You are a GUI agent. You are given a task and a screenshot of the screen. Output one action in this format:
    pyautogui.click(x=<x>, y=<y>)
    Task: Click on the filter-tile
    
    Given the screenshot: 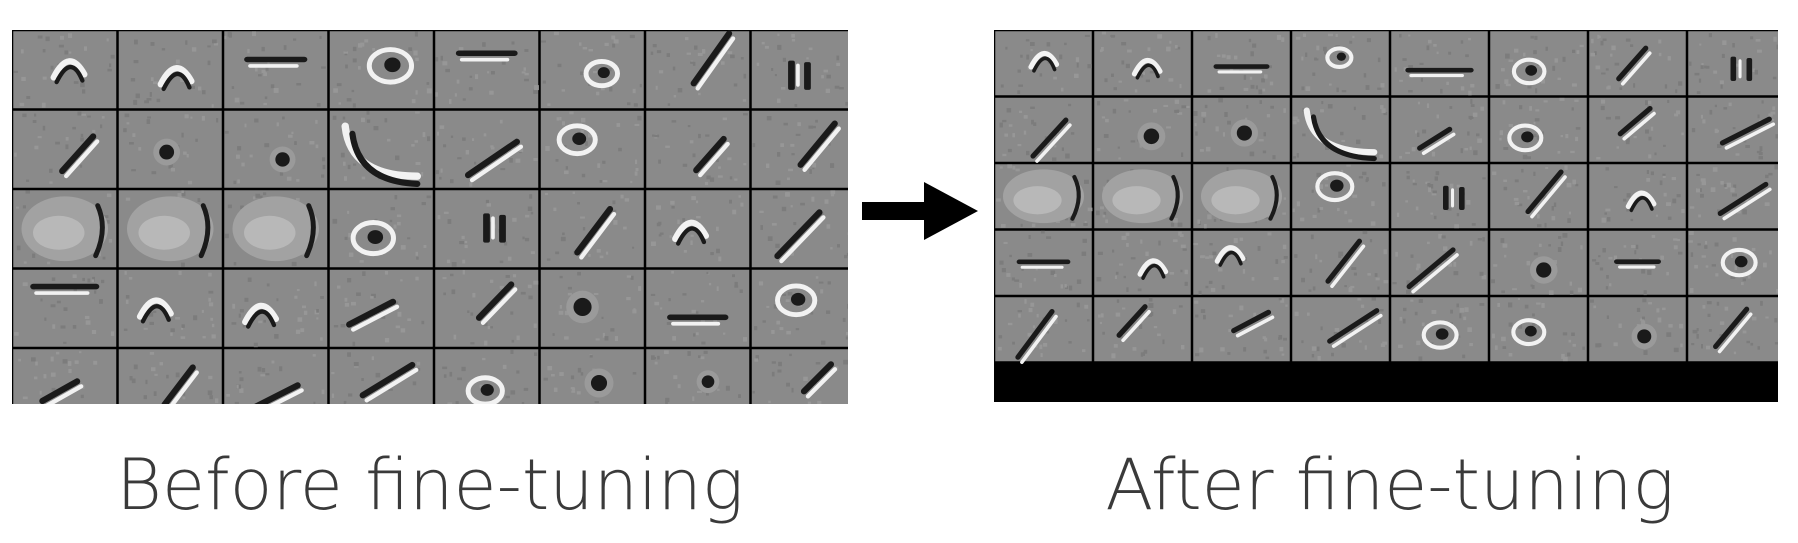 What is the action you would take?
    pyautogui.click(x=1439, y=129)
    